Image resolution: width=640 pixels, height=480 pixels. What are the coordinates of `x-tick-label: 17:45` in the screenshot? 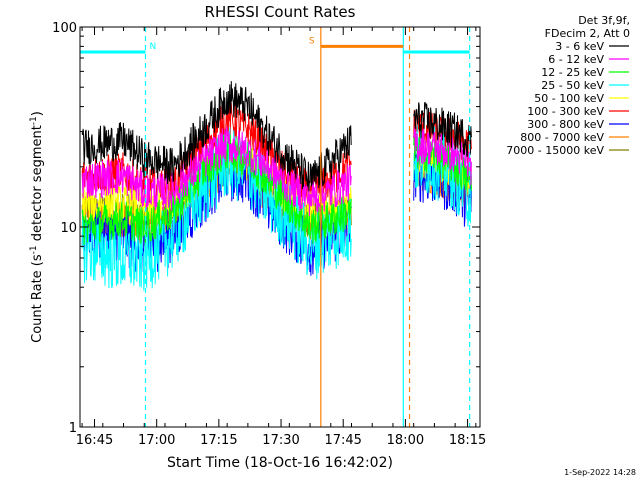 It's located at (342, 440).